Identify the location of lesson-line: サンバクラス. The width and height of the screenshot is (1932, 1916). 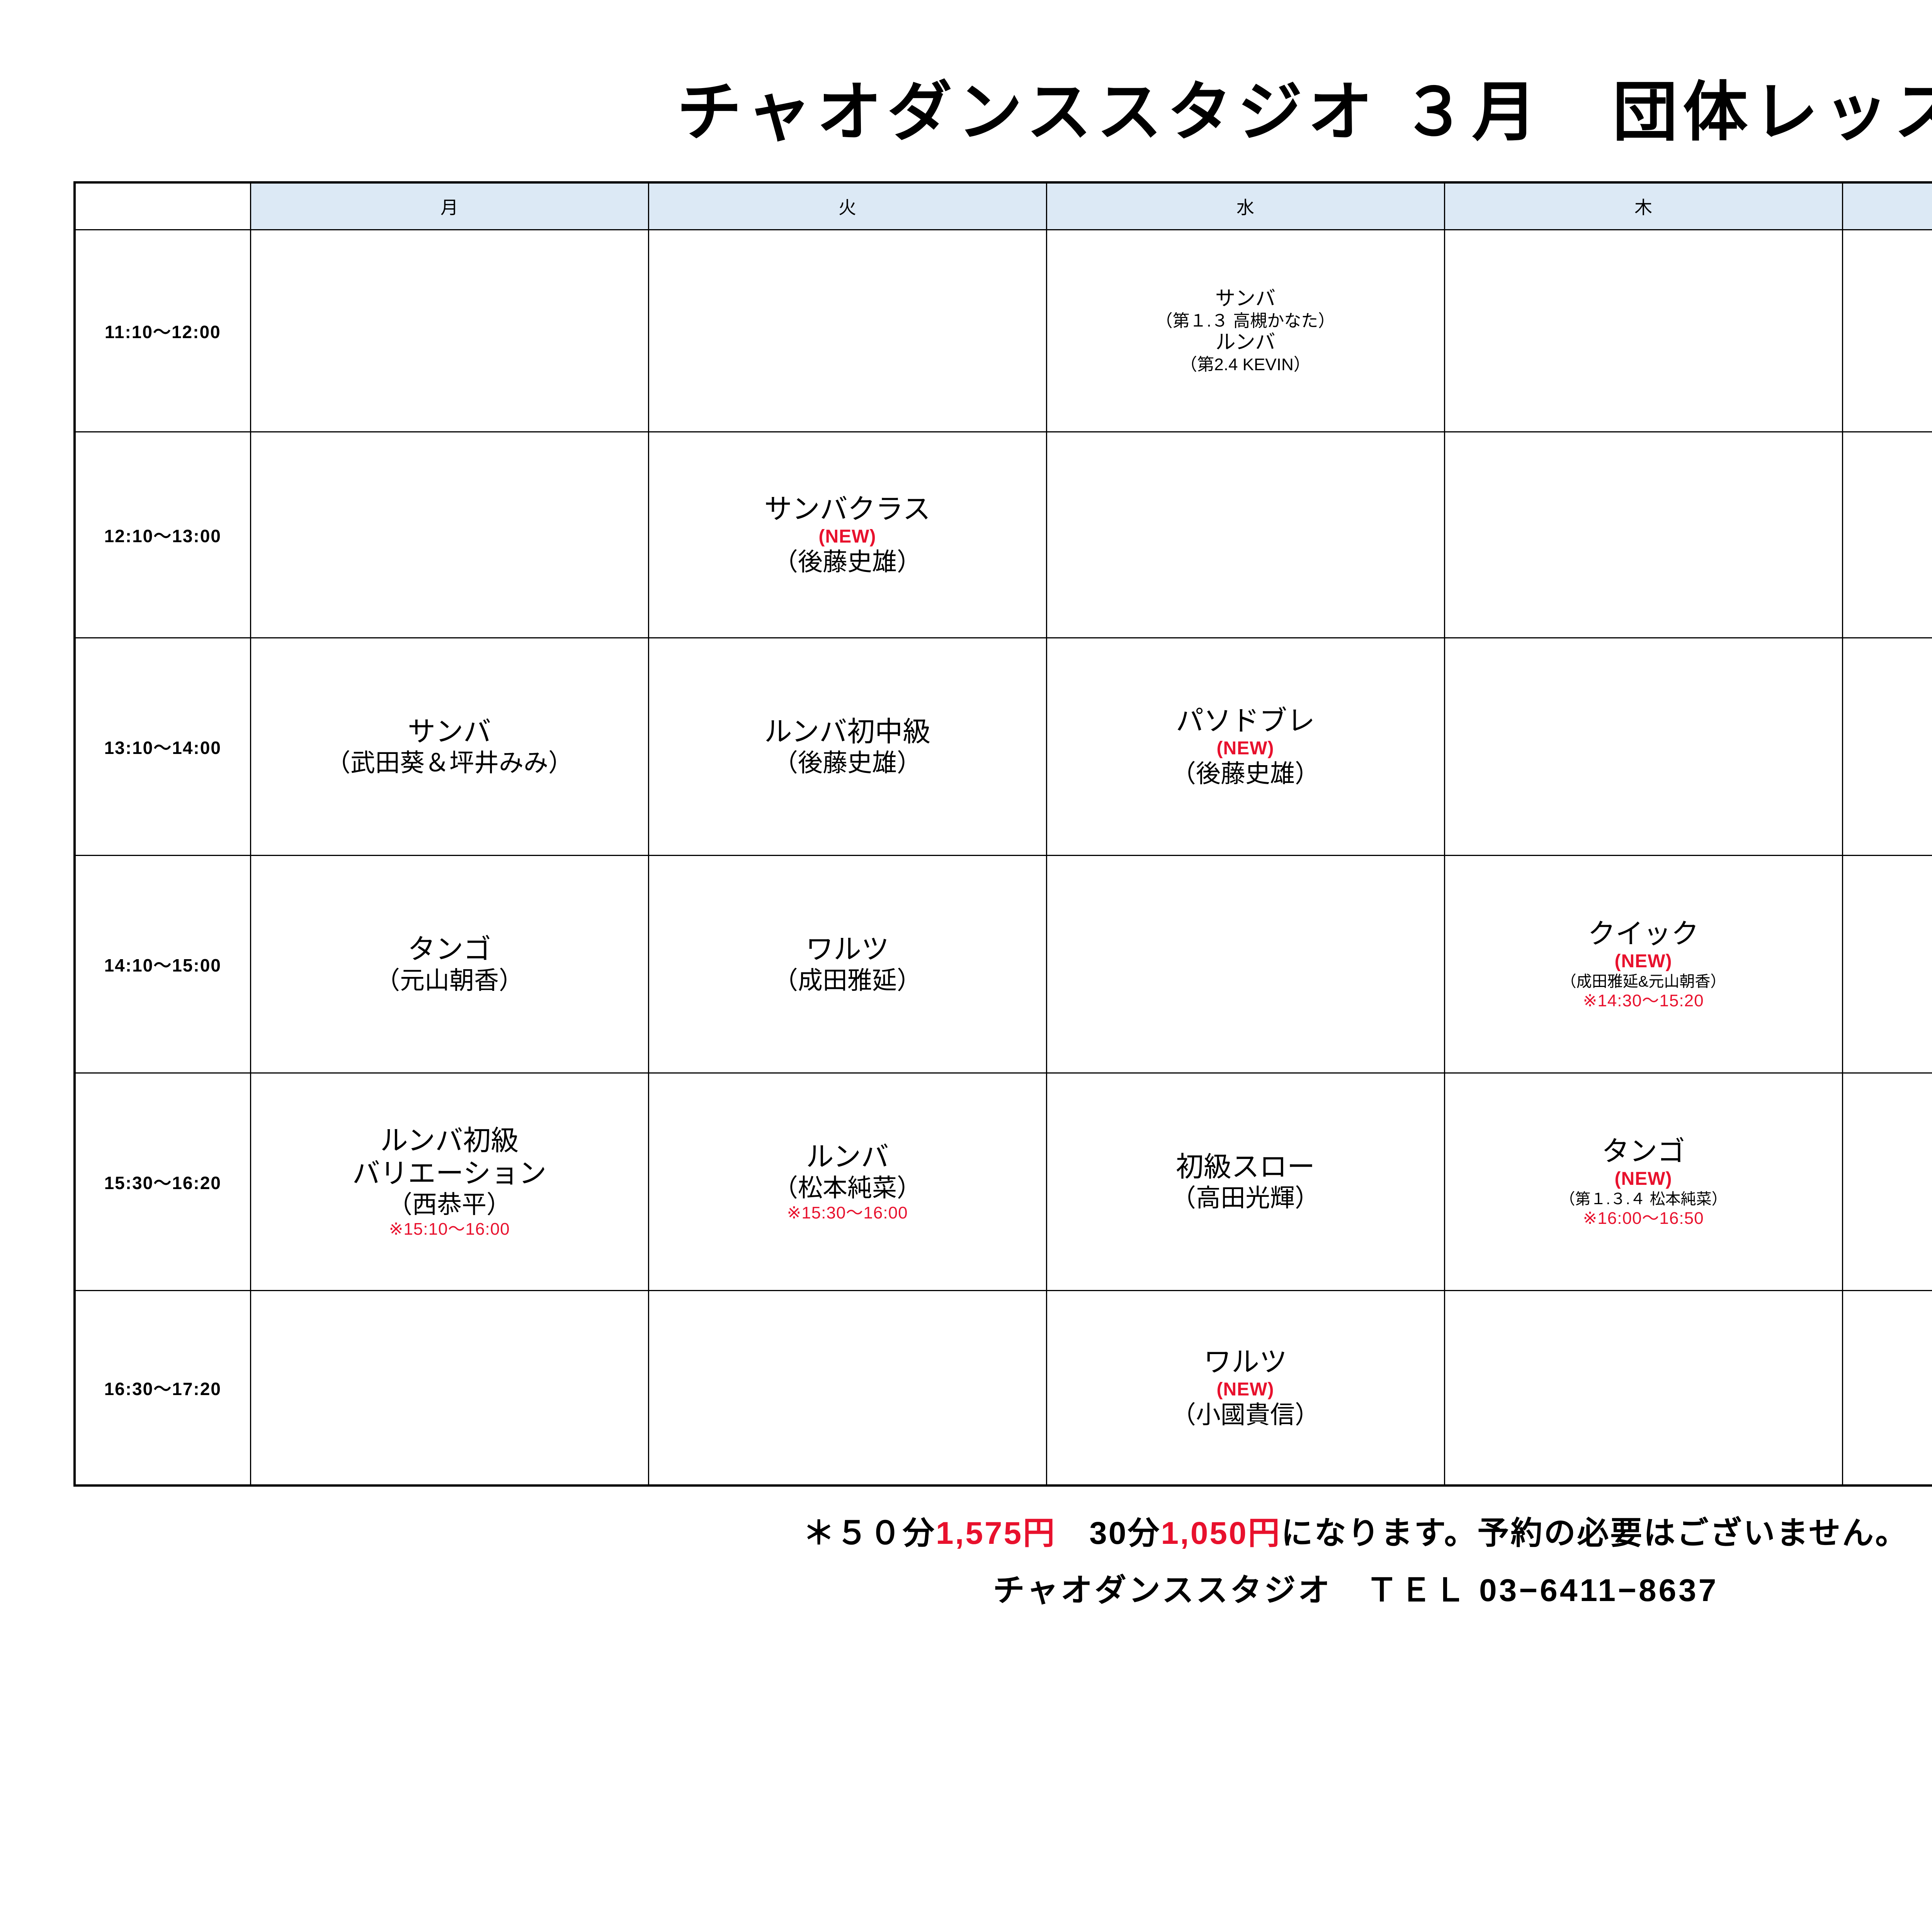
(848, 509).